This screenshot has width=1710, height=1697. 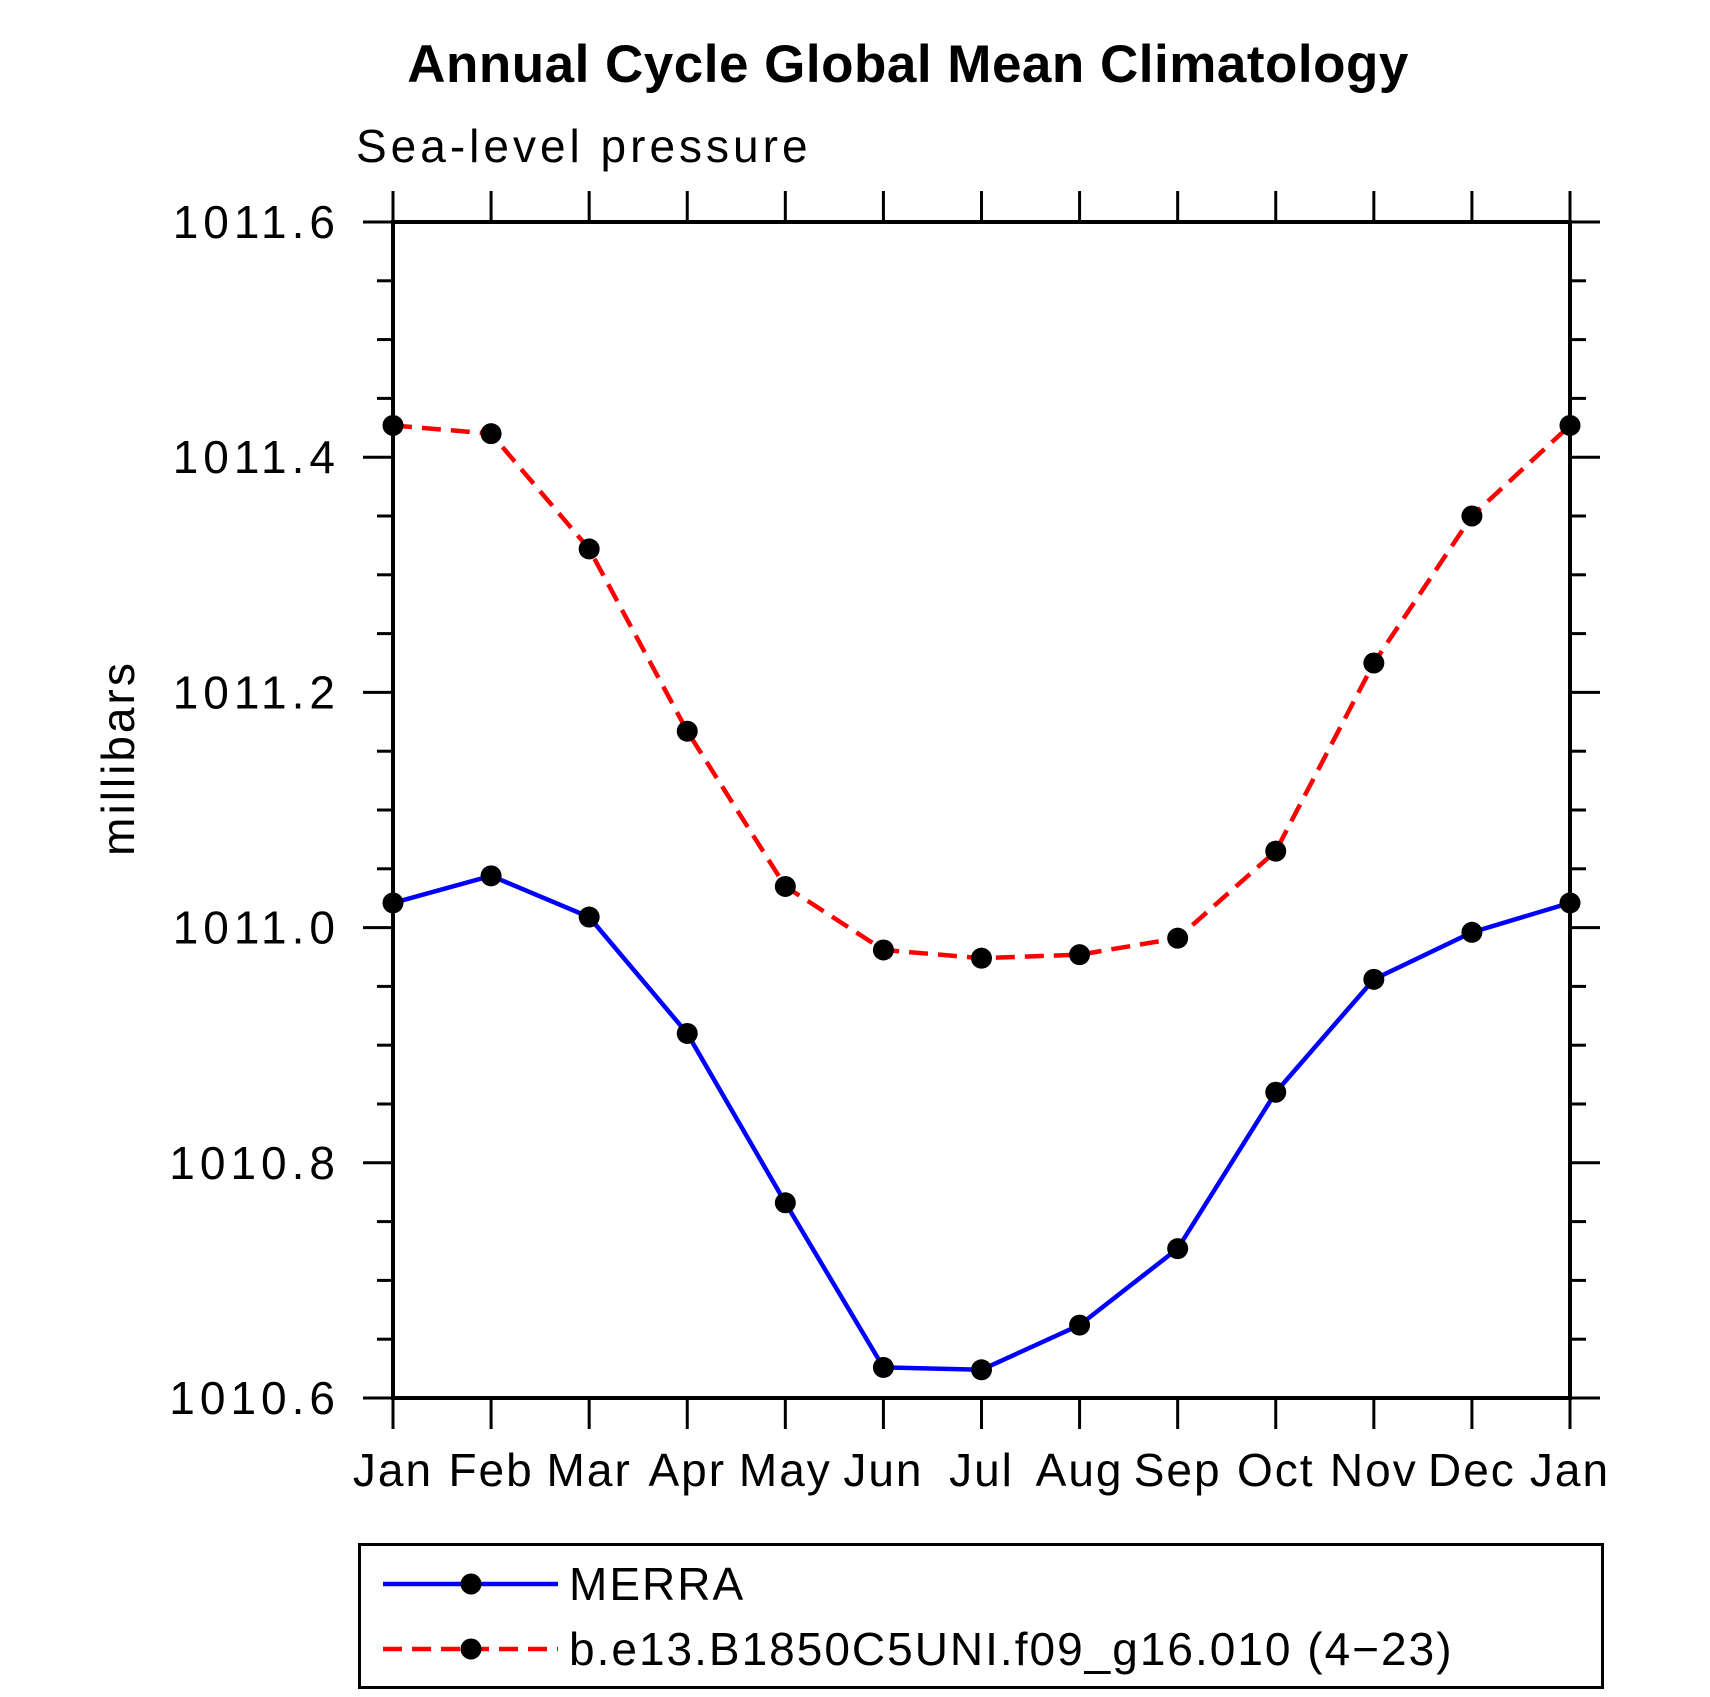 What do you see at coordinates (785, 1470) in the screenshot?
I see `x-tick-label: May` at bounding box center [785, 1470].